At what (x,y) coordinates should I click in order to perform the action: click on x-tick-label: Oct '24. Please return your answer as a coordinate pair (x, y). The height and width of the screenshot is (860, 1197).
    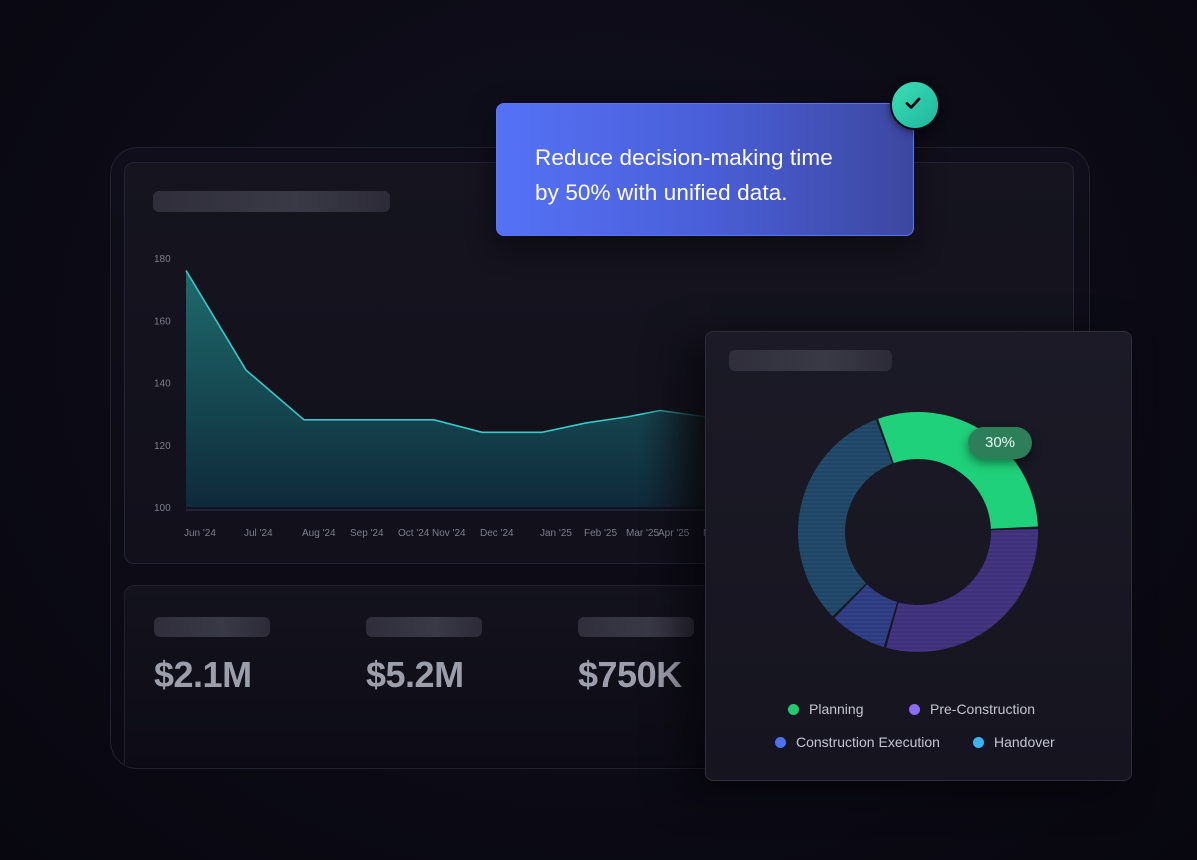
    Looking at the image, I should click on (414, 533).